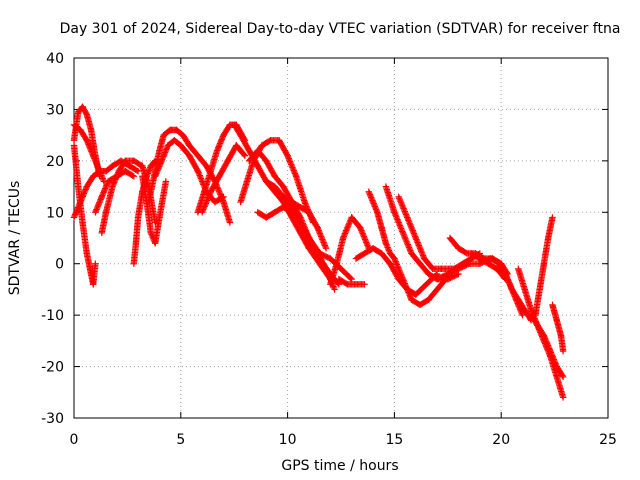  Describe the element at coordinates (608, 440) in the screenshot. I see `x-tick-label: 25` at that location.